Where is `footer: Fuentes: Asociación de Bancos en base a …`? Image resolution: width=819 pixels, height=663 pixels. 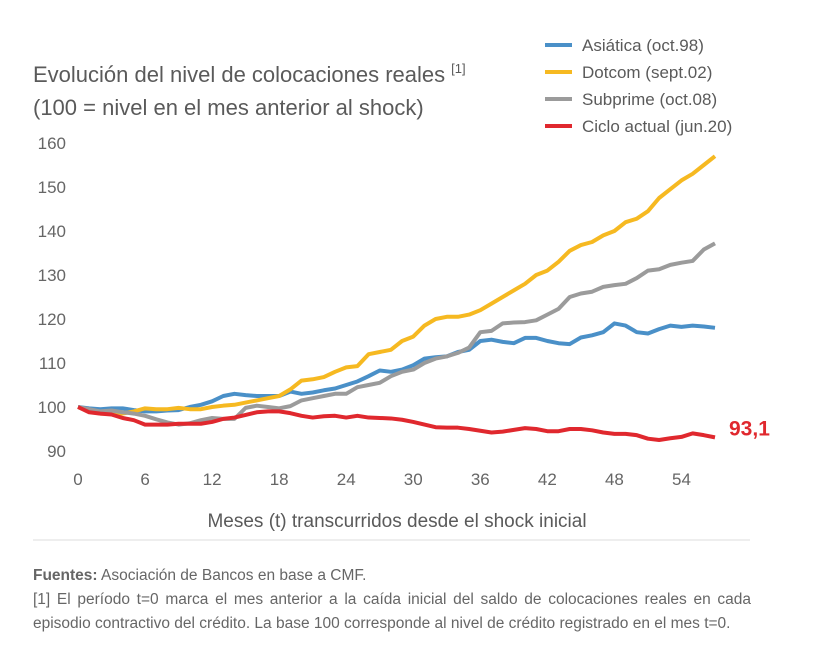 footer: Fuentes: Asociación de Bancos en base a … is located at coordinates (392, 600).